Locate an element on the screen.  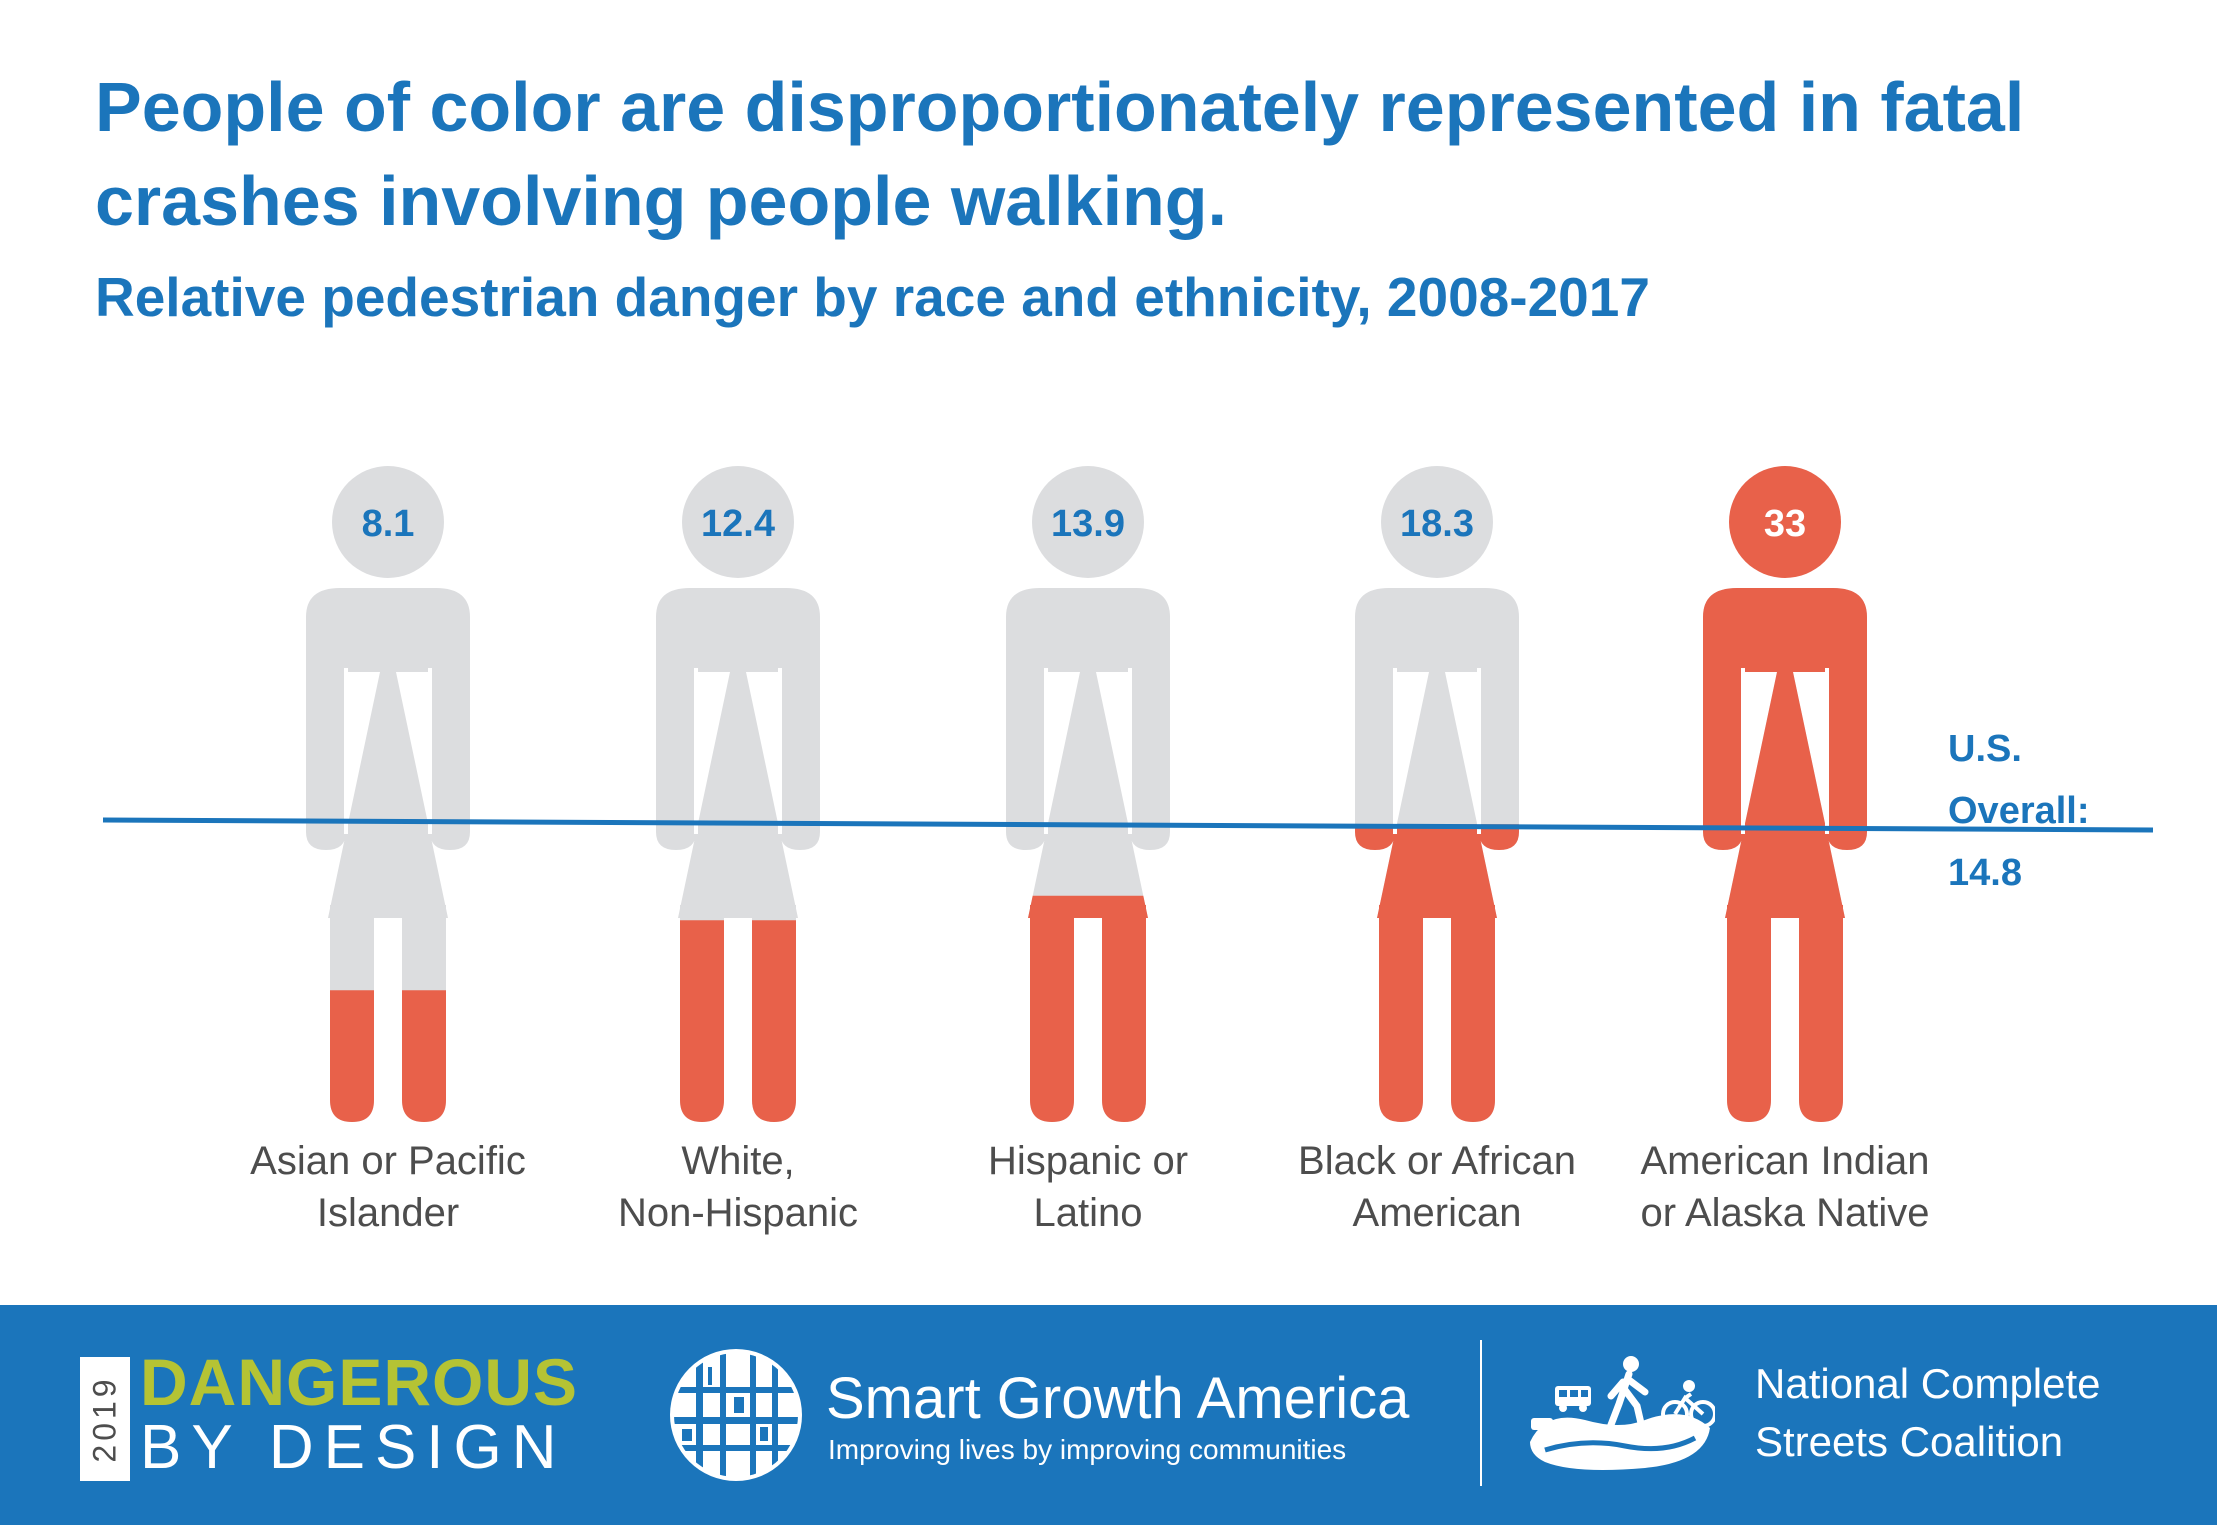
figure-2: 13.9 is located at coordinates (1088, 794).